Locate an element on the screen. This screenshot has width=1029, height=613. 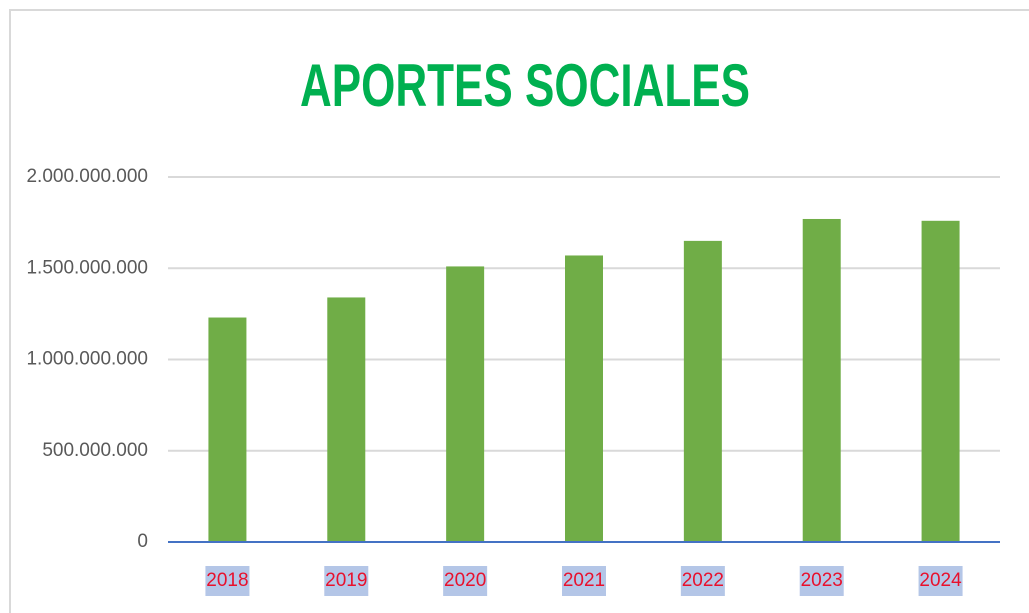
y-tick-label: 500.000.000 is located at coordinates (95, 450).